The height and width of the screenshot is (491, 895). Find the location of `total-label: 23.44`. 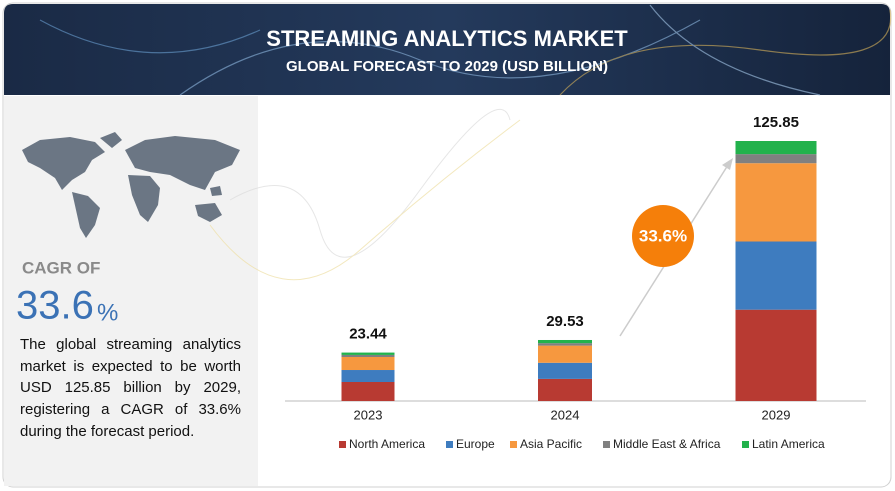

total-label: 23.44 is located at coordinates (368, 334).